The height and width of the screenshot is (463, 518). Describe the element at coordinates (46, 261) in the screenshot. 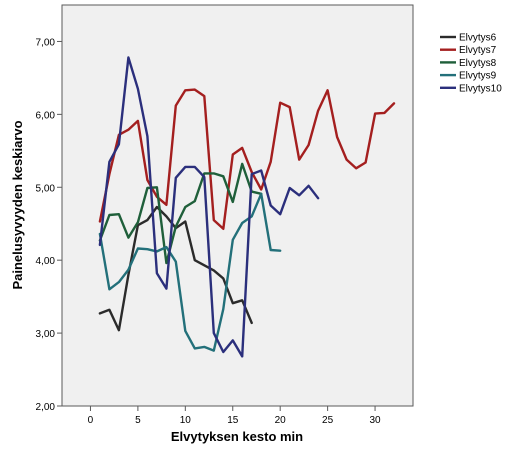

I see `y-tick-label: 4,00` at that location.